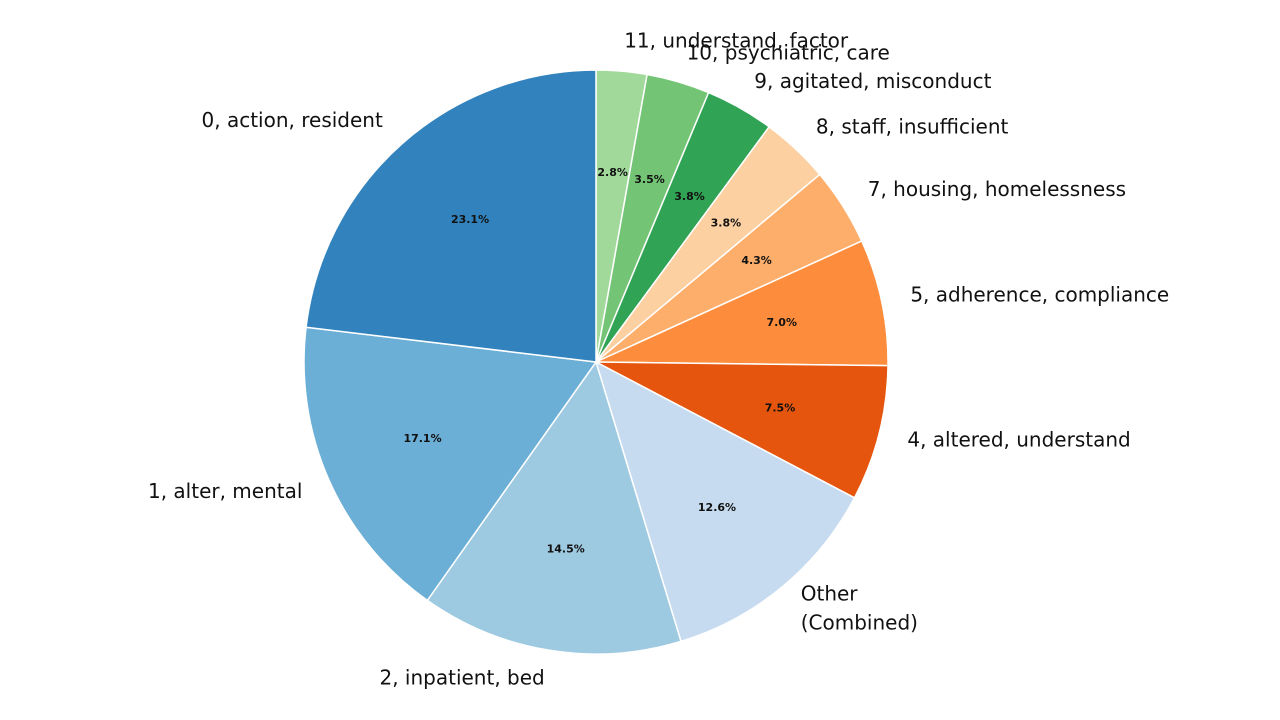  I want to click on slice-percent-label: 14.5%, so click(566, 548).